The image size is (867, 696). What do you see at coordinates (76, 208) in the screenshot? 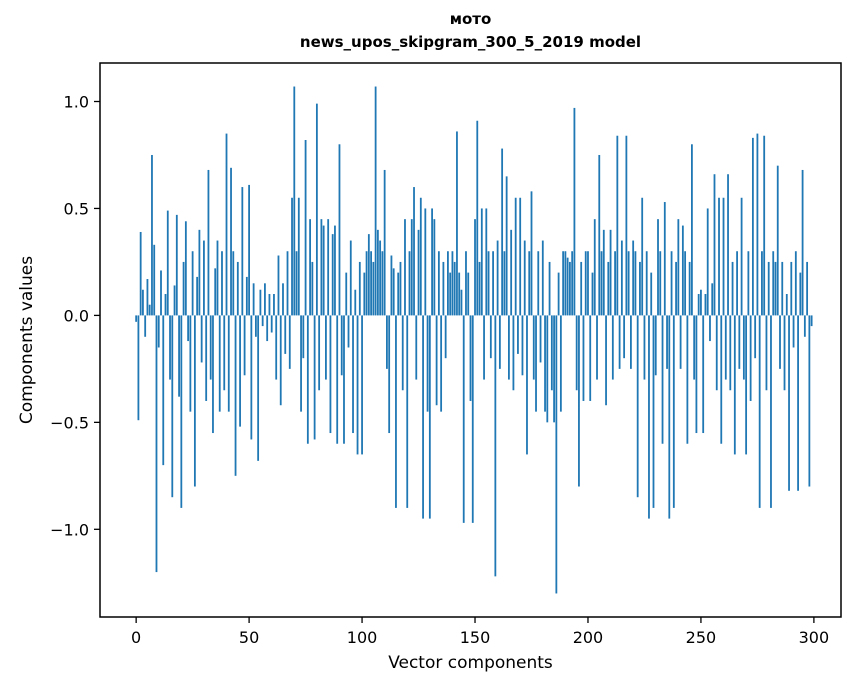
I see `y-tick-label: 0.5` at bounding box center [76, 208].